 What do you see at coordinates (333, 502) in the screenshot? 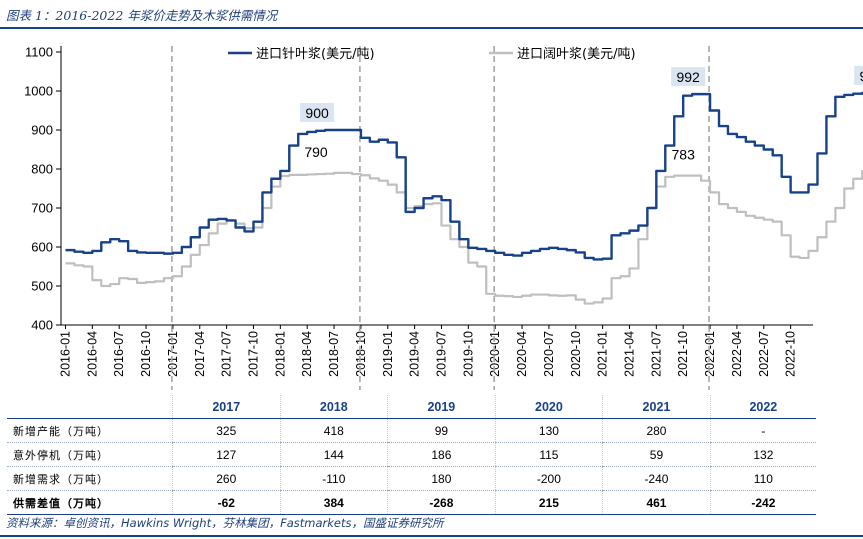
I see `table-cell: 384` at bounding box center [333, 502].